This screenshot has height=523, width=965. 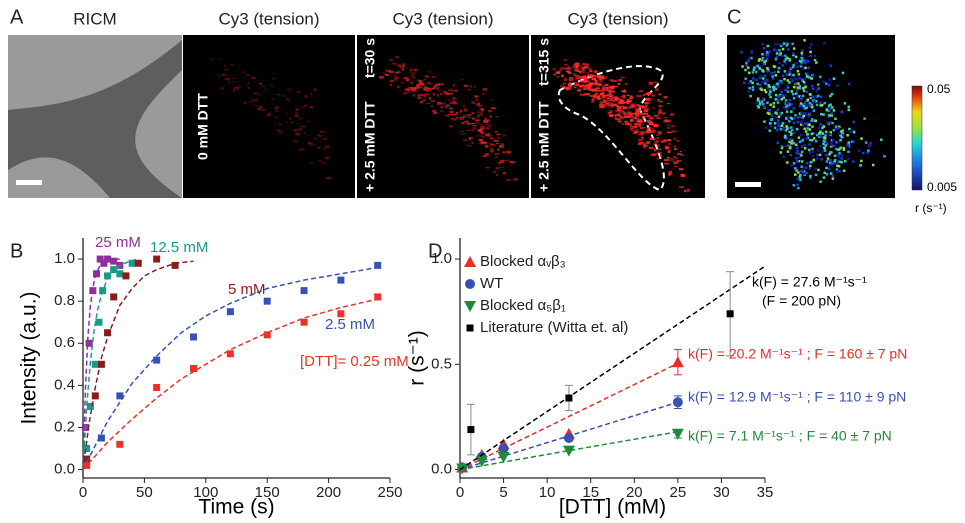 What do you see at coordinates (797, 354) in the screenshot?
I see `annotation: k(F) = 20.2 M⁻¹s⁻¹ ; F = 160 ± 7 pN` at bounding box center [797, 354].